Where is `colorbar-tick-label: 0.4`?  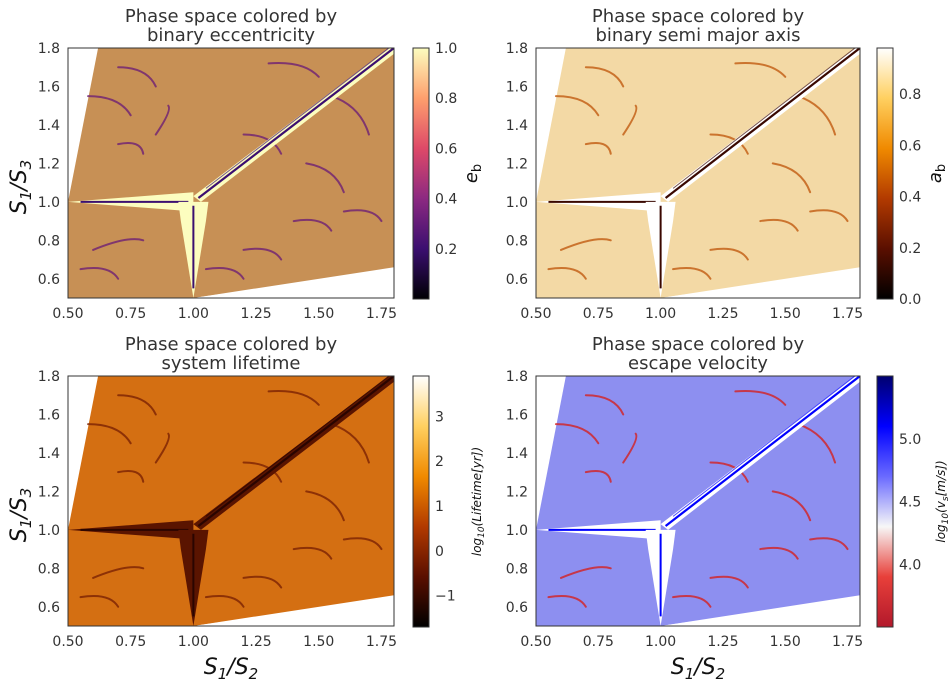
colorbar-tick-label: 0.4 is located at coordinates (446, 200).